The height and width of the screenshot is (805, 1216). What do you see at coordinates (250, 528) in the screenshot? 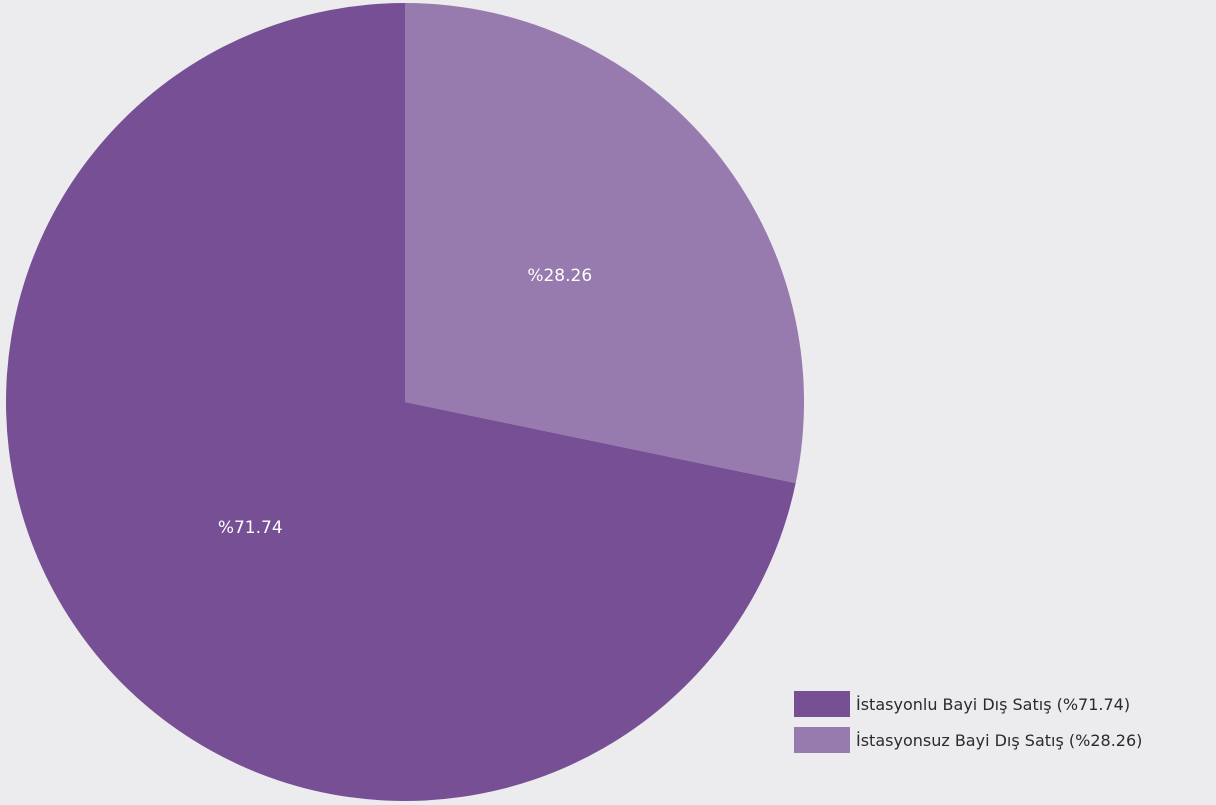
I see `slice-data-label-0: %71.74` at bounding box center [250, 528].